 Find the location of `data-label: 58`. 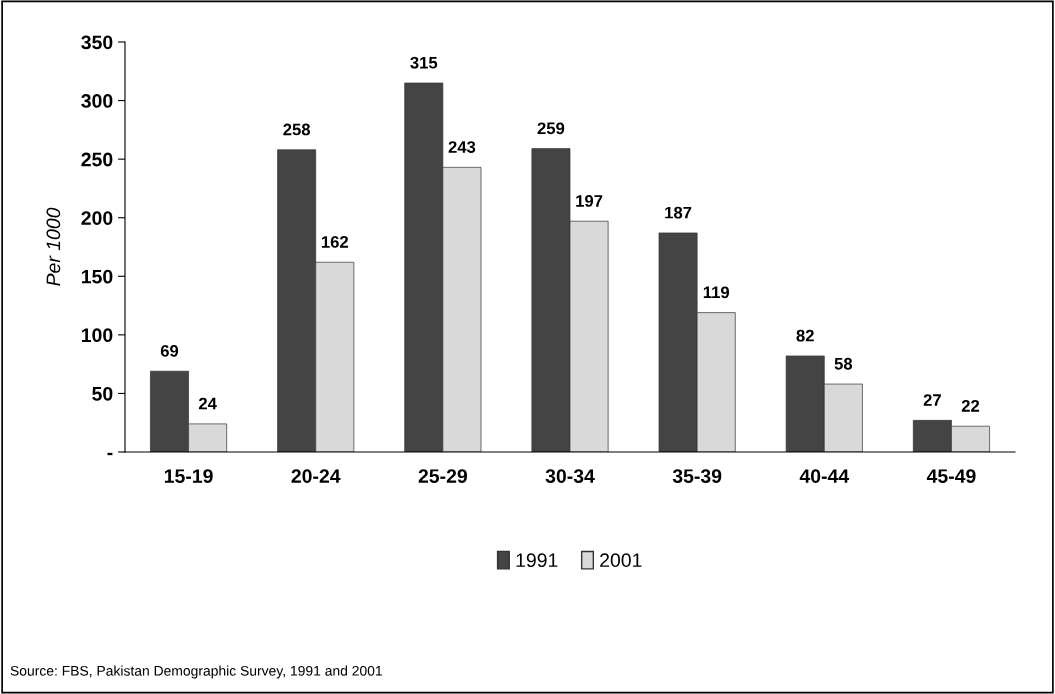

data-label: 58 is located at coordinates (843, 363).